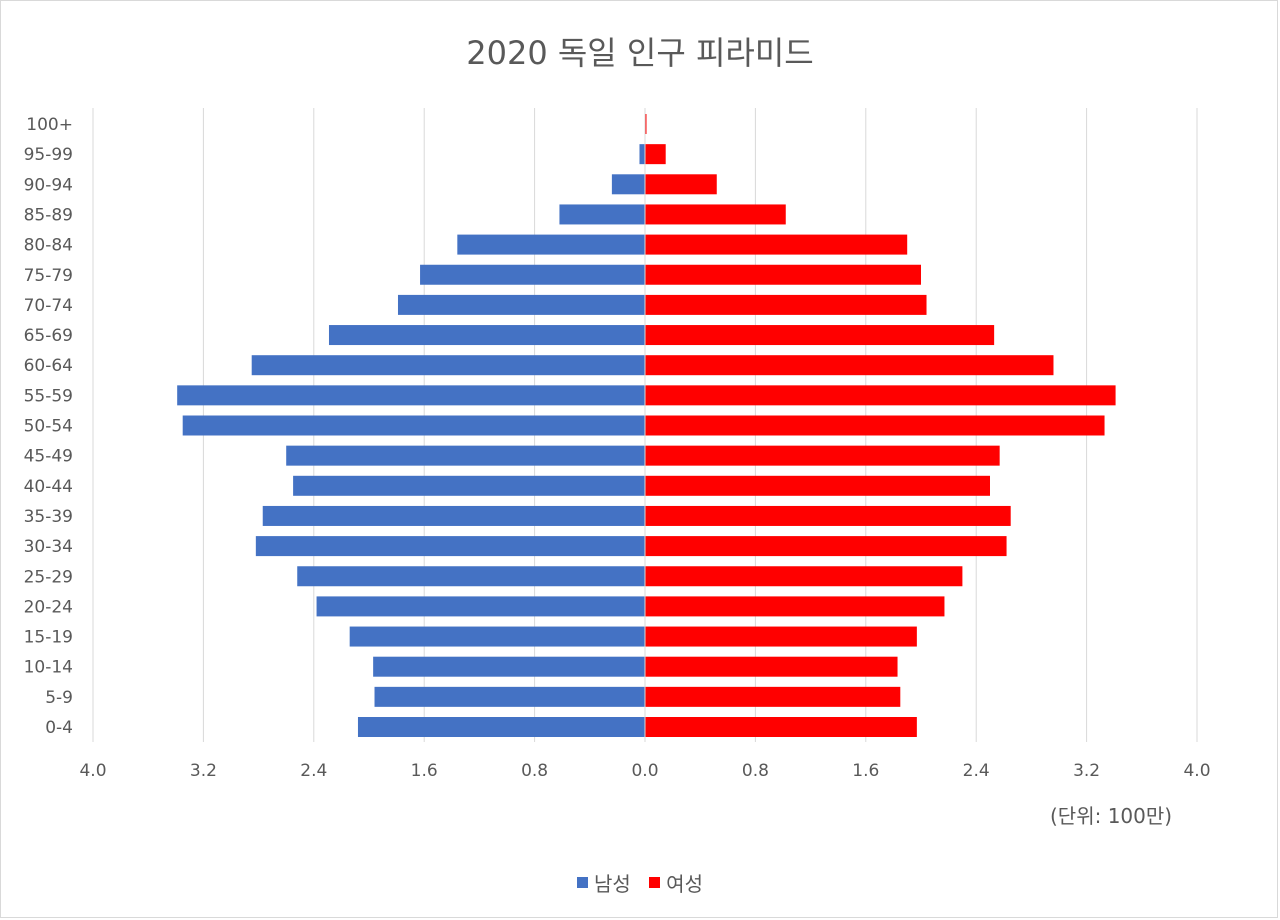  I want to click on category-label: 55-59, so click(48, 396).